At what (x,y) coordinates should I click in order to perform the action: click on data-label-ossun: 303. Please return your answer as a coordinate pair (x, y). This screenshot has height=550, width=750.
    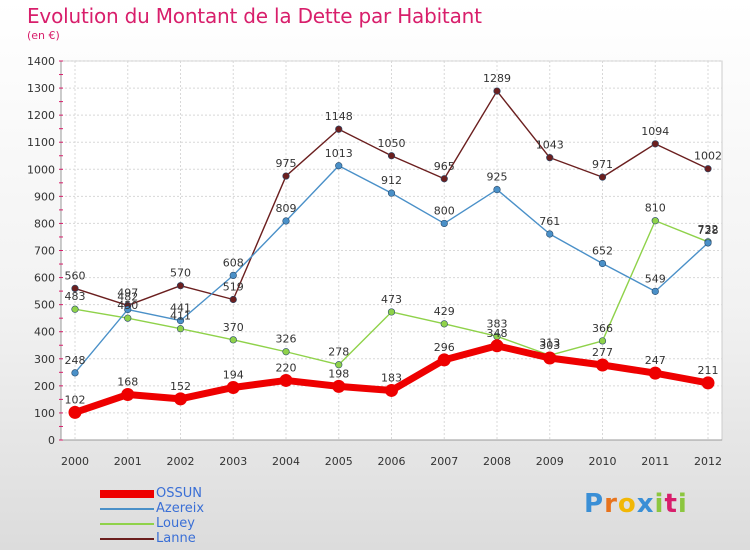
    Looking at the image, I should click on (549, 345).